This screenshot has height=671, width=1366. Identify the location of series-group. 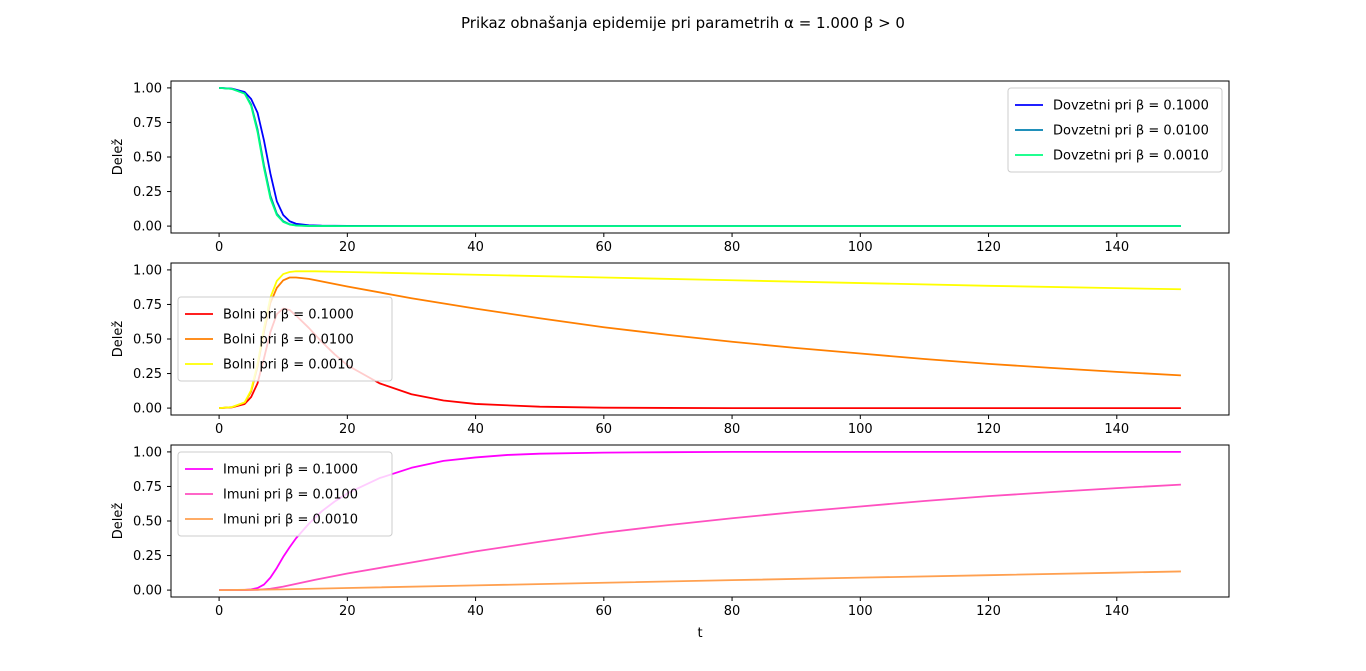
(700, 157).